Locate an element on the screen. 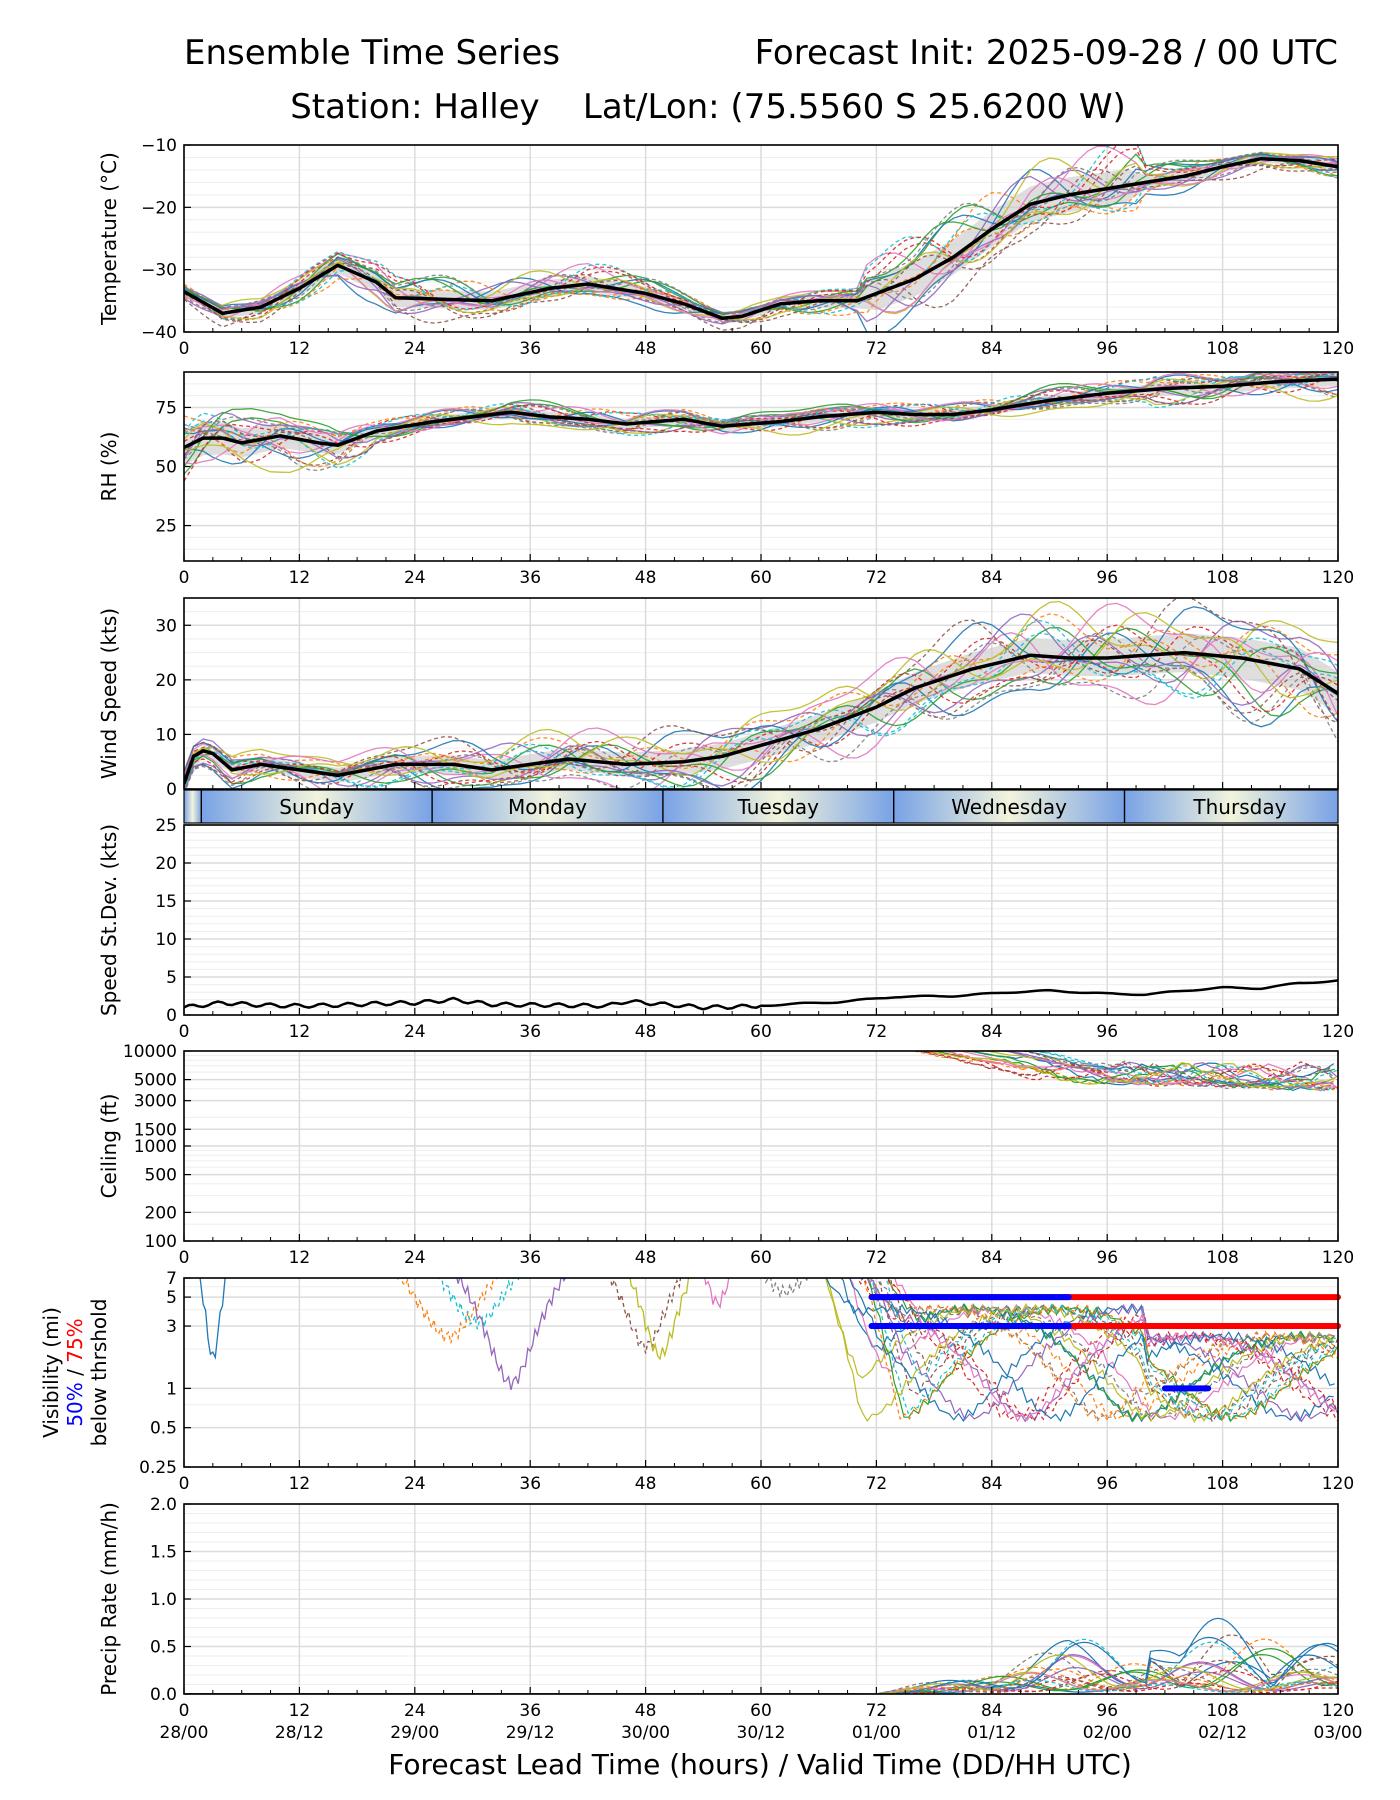 The width and height of the screenshot is (1400, 1800). rh-panel: 75 50 25 0 12 24 36 48 60 72 84 96 108 120 RH (%) is located at coordinates (725, 479).